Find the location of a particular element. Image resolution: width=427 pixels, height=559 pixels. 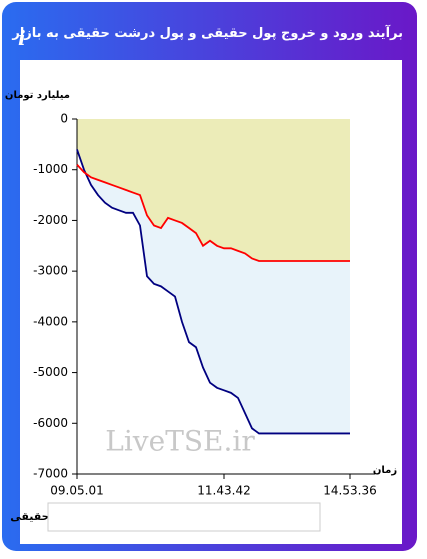

x-tick-label: 11.43.42 is located at coordinates (223, 491).